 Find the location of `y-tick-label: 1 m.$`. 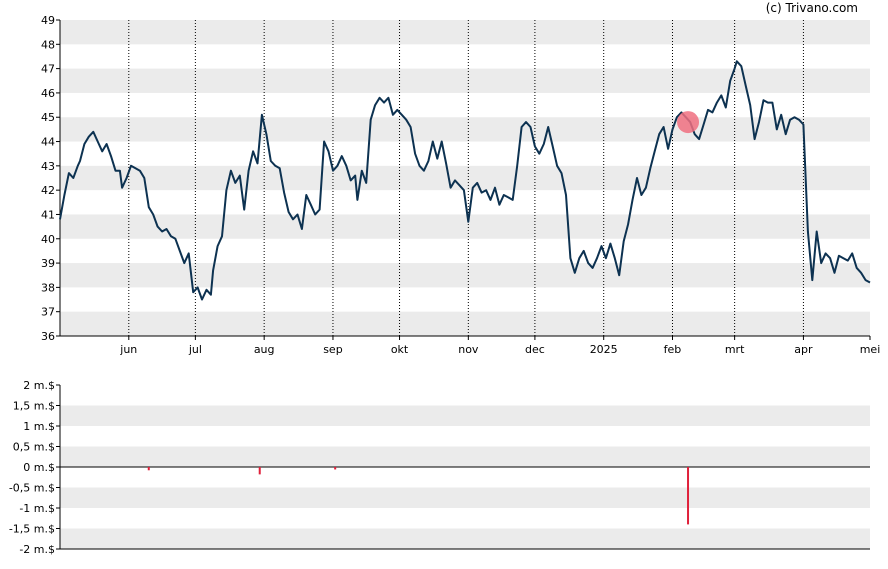

y-tick-label: 1 m.$ is located at coordinates (39, 426).